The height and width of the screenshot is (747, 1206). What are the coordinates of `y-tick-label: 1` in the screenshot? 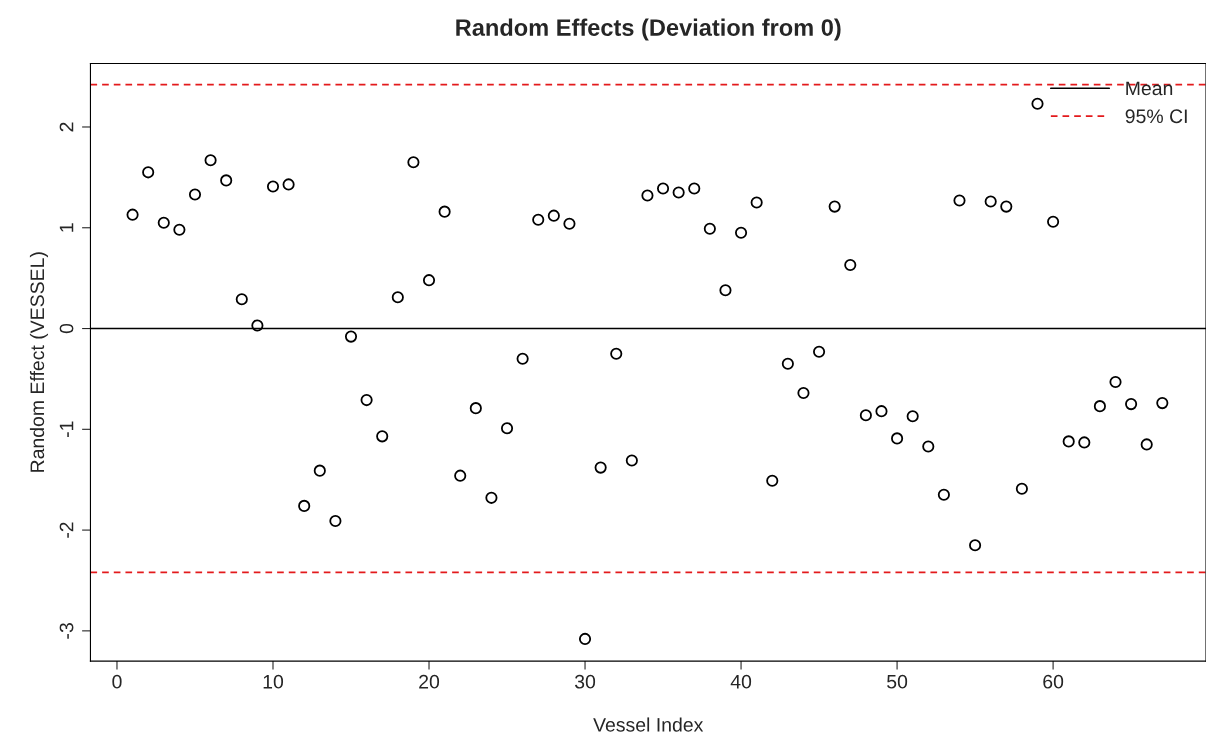 It's located at (66, 227).